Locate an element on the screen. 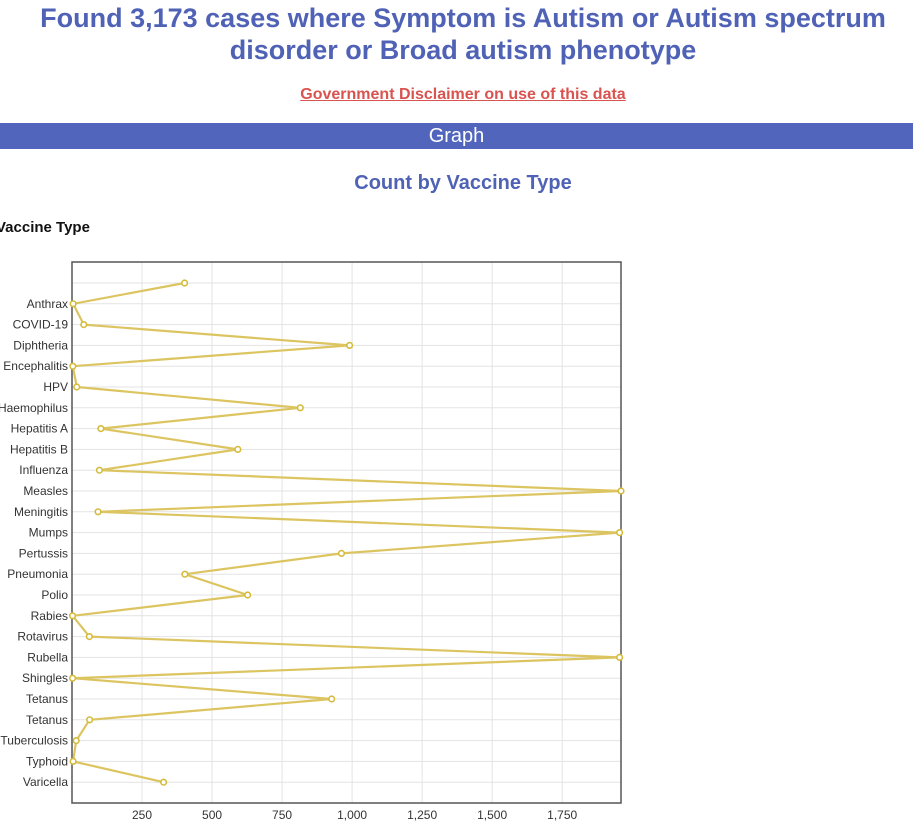 The width and height of the screenshot is (913, 827). y-tick-label: Pneumonia is located at coordinates (37, 574).